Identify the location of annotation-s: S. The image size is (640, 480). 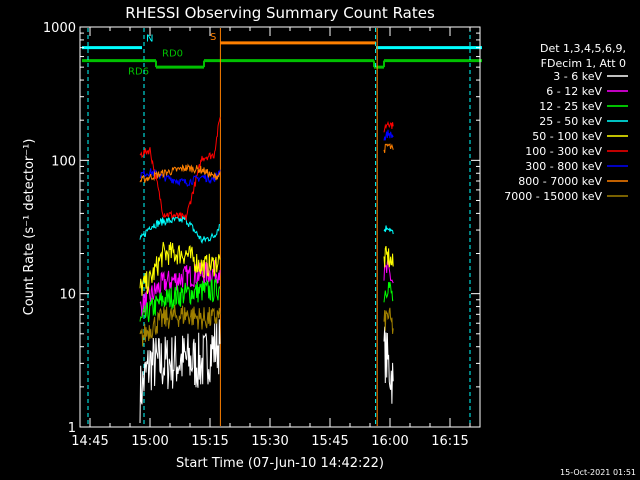
(213, 37).